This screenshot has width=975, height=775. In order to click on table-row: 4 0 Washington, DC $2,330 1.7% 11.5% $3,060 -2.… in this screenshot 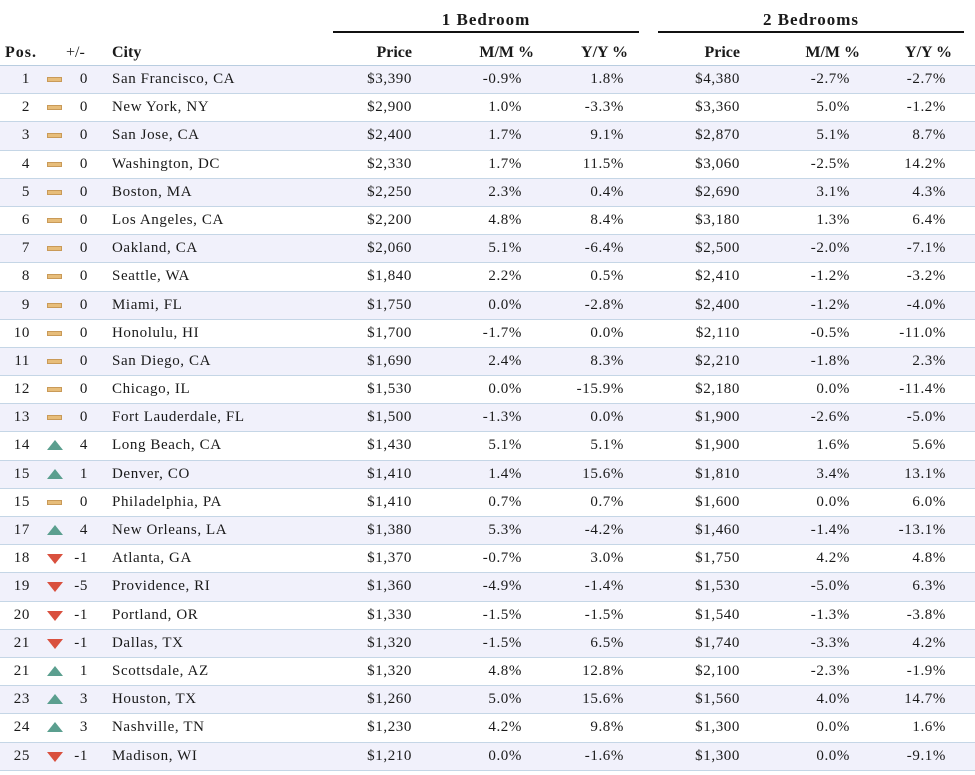, I will do `click(487, 164)`.